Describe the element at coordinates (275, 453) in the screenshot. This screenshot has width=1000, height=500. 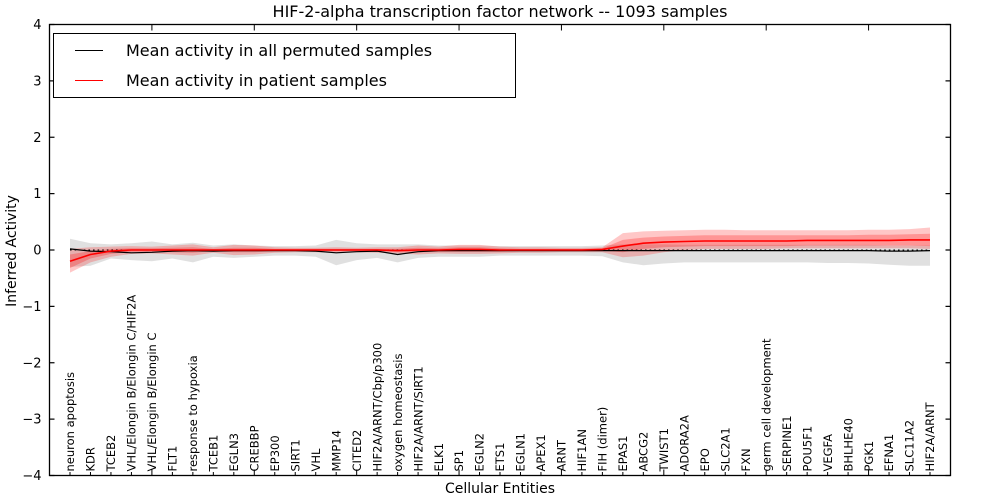
I see `x-tick-label: EP300` at that location.